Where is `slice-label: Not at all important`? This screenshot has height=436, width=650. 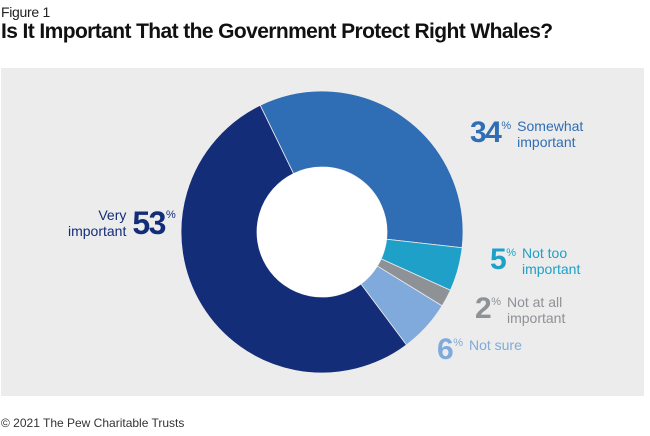
slice-label: Not at all important is located at coordinates (536, 310).